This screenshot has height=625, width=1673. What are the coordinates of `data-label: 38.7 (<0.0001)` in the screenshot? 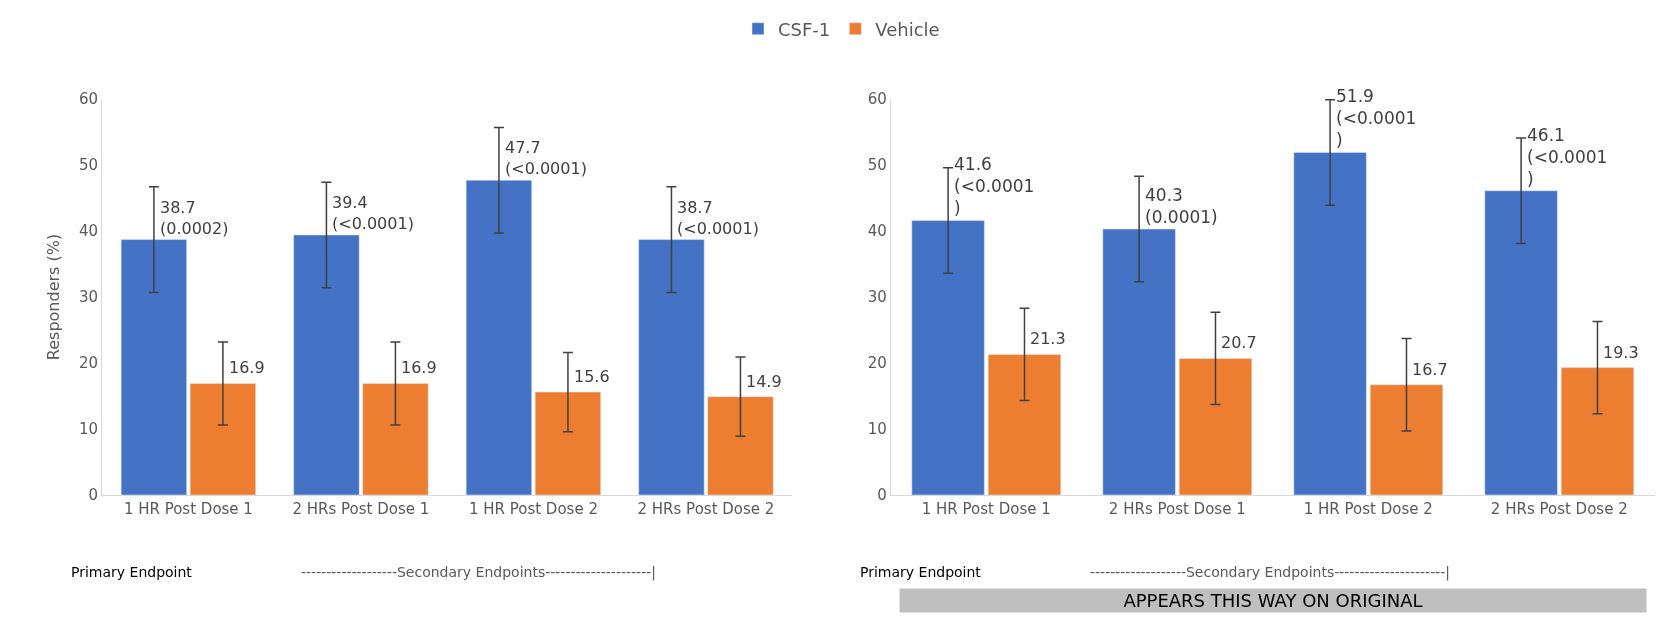 It's located at (718, 218).